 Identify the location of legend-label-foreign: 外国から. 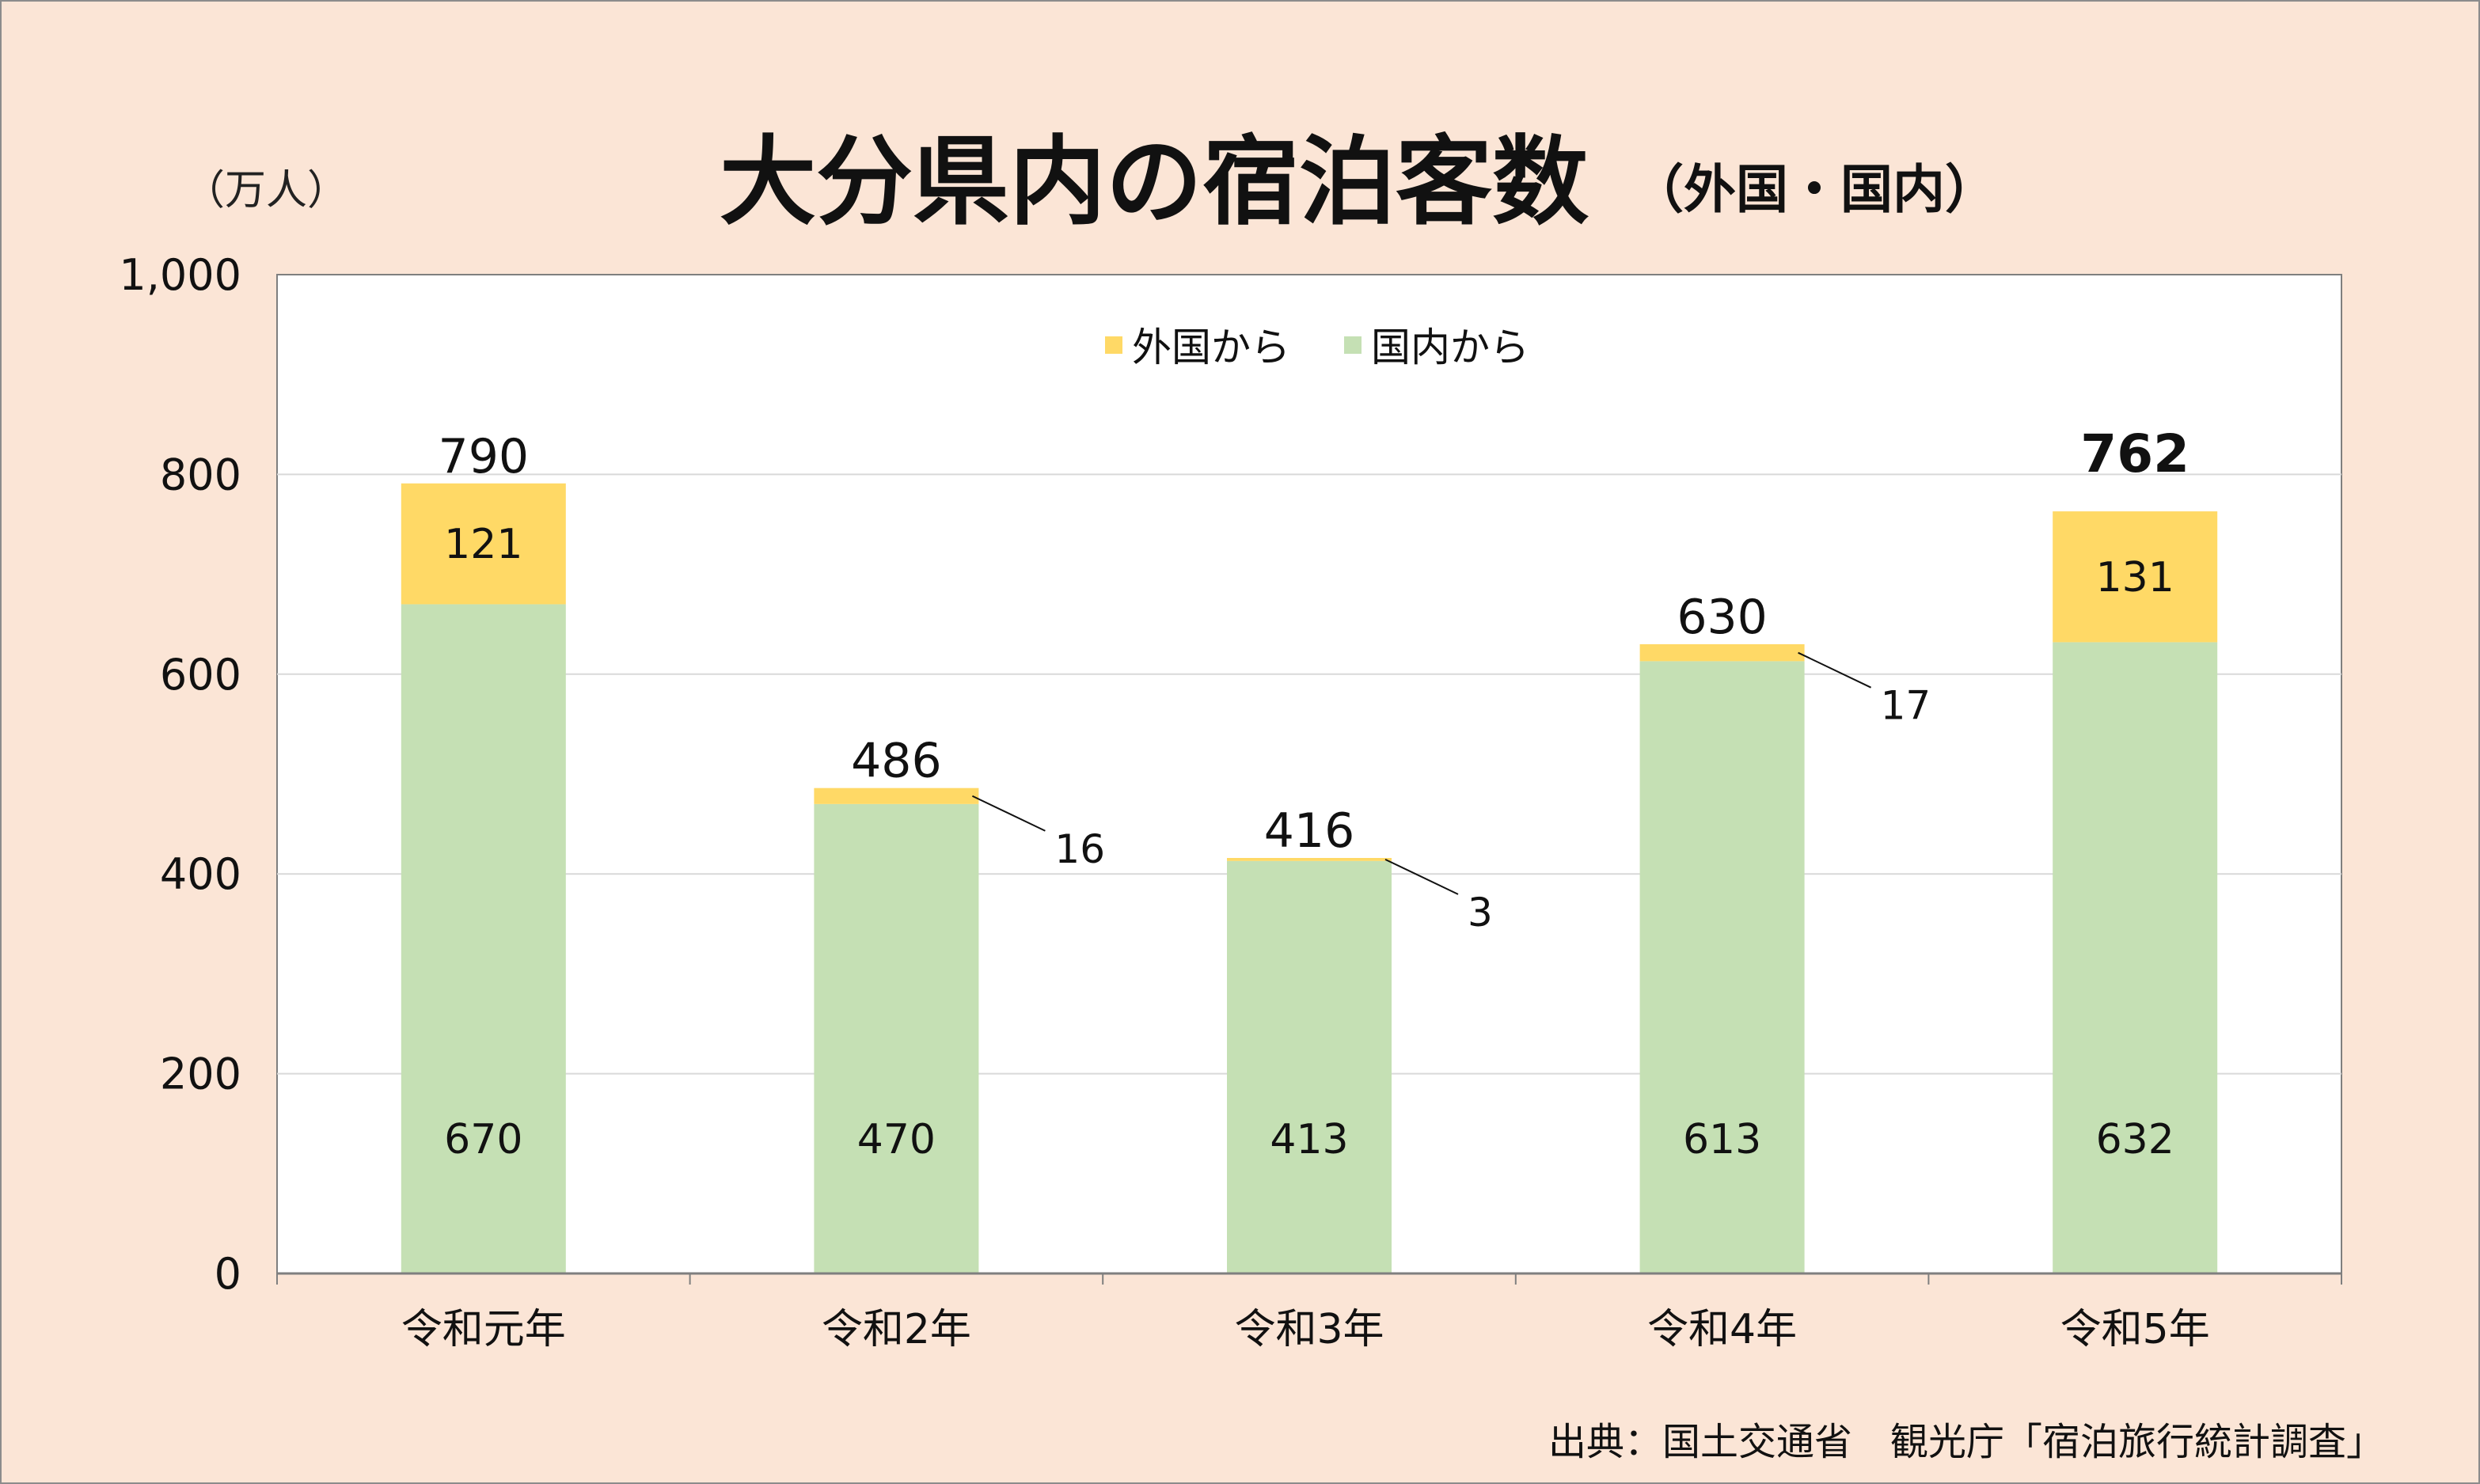
(1211, 347).